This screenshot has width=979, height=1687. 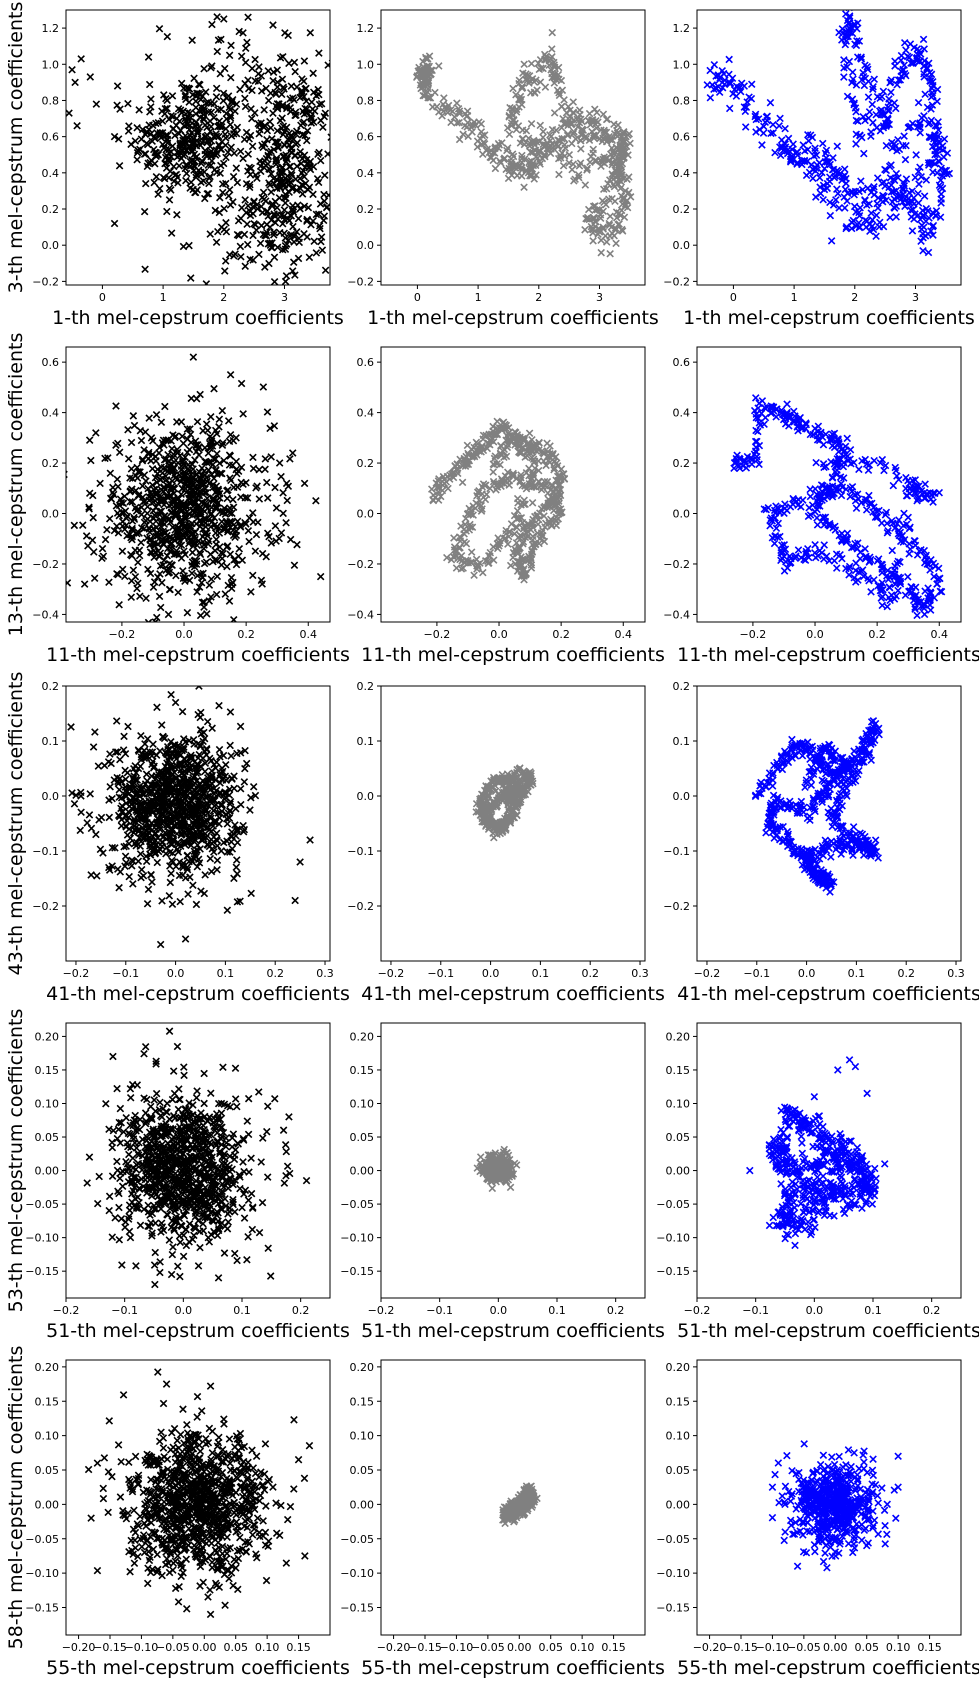 What do you see at coordinates (51, 100) in the screenshot?
I see `y-tick-label: 0.8` at bounding box center [51, 100].